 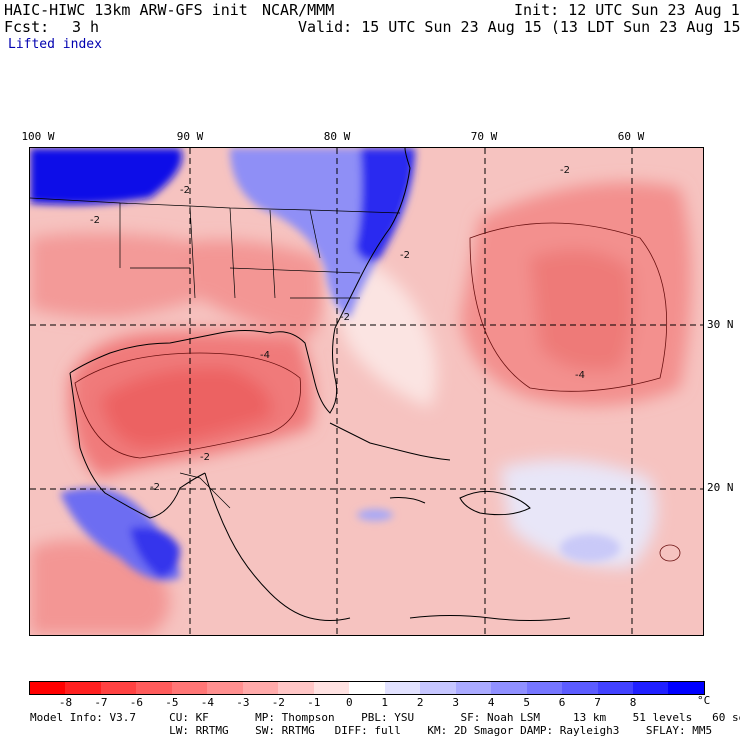 What do you see at coordinates (578, 514) in the screenshot?
I see `caribbean-stable-region` at bounding box center [578, 514].